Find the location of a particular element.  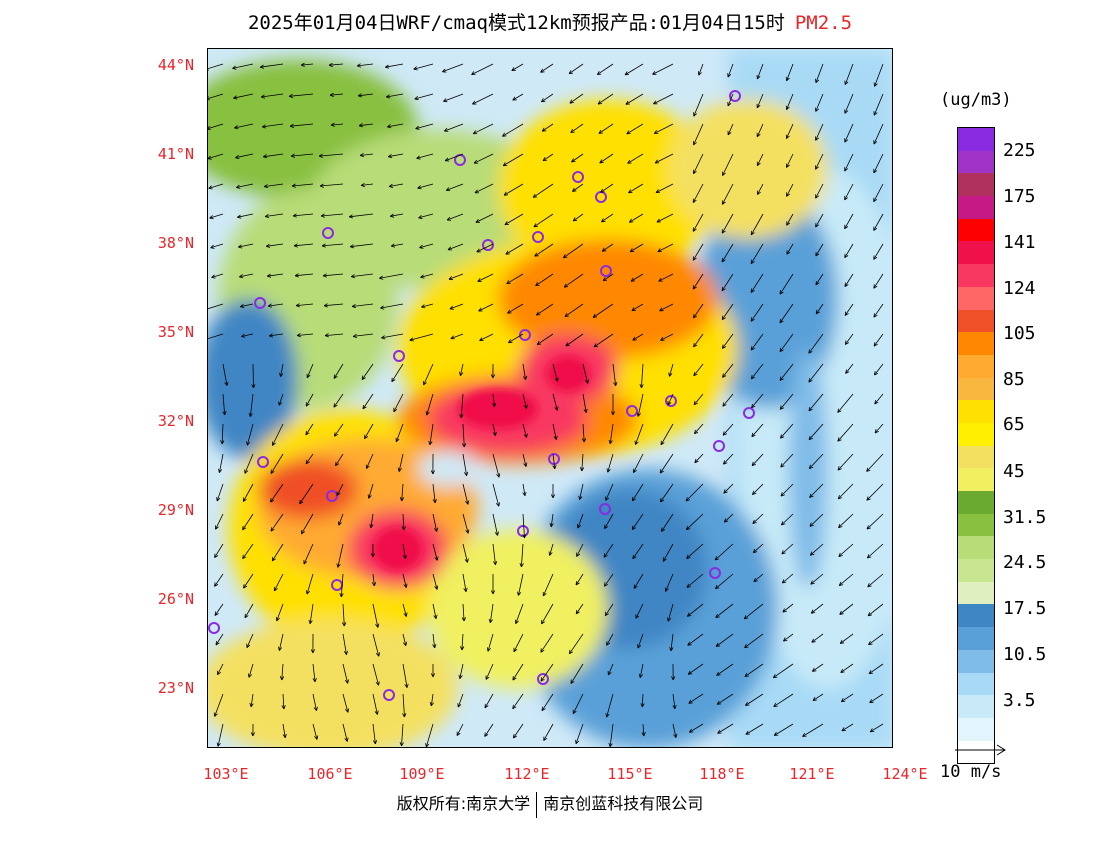

wind-scale-label: 10 m/s is located at coordinates (971, 772).